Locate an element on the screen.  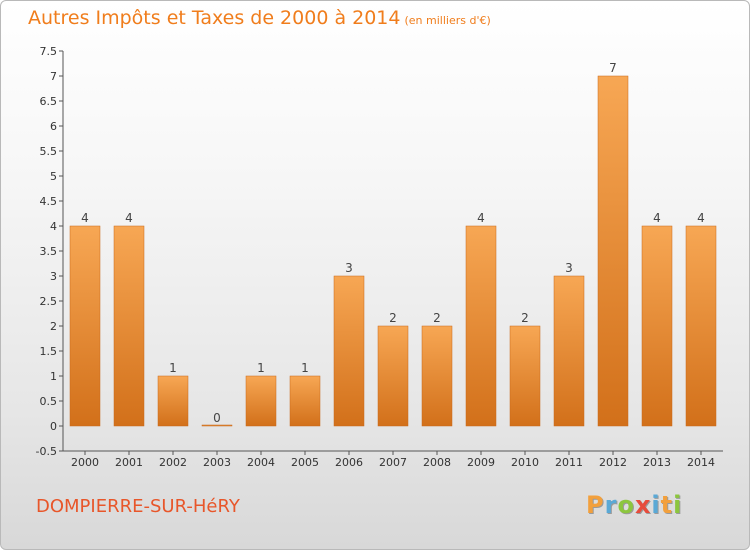
chart-title-unit: (en milliers d'€) is located at coordinates (447, 20).